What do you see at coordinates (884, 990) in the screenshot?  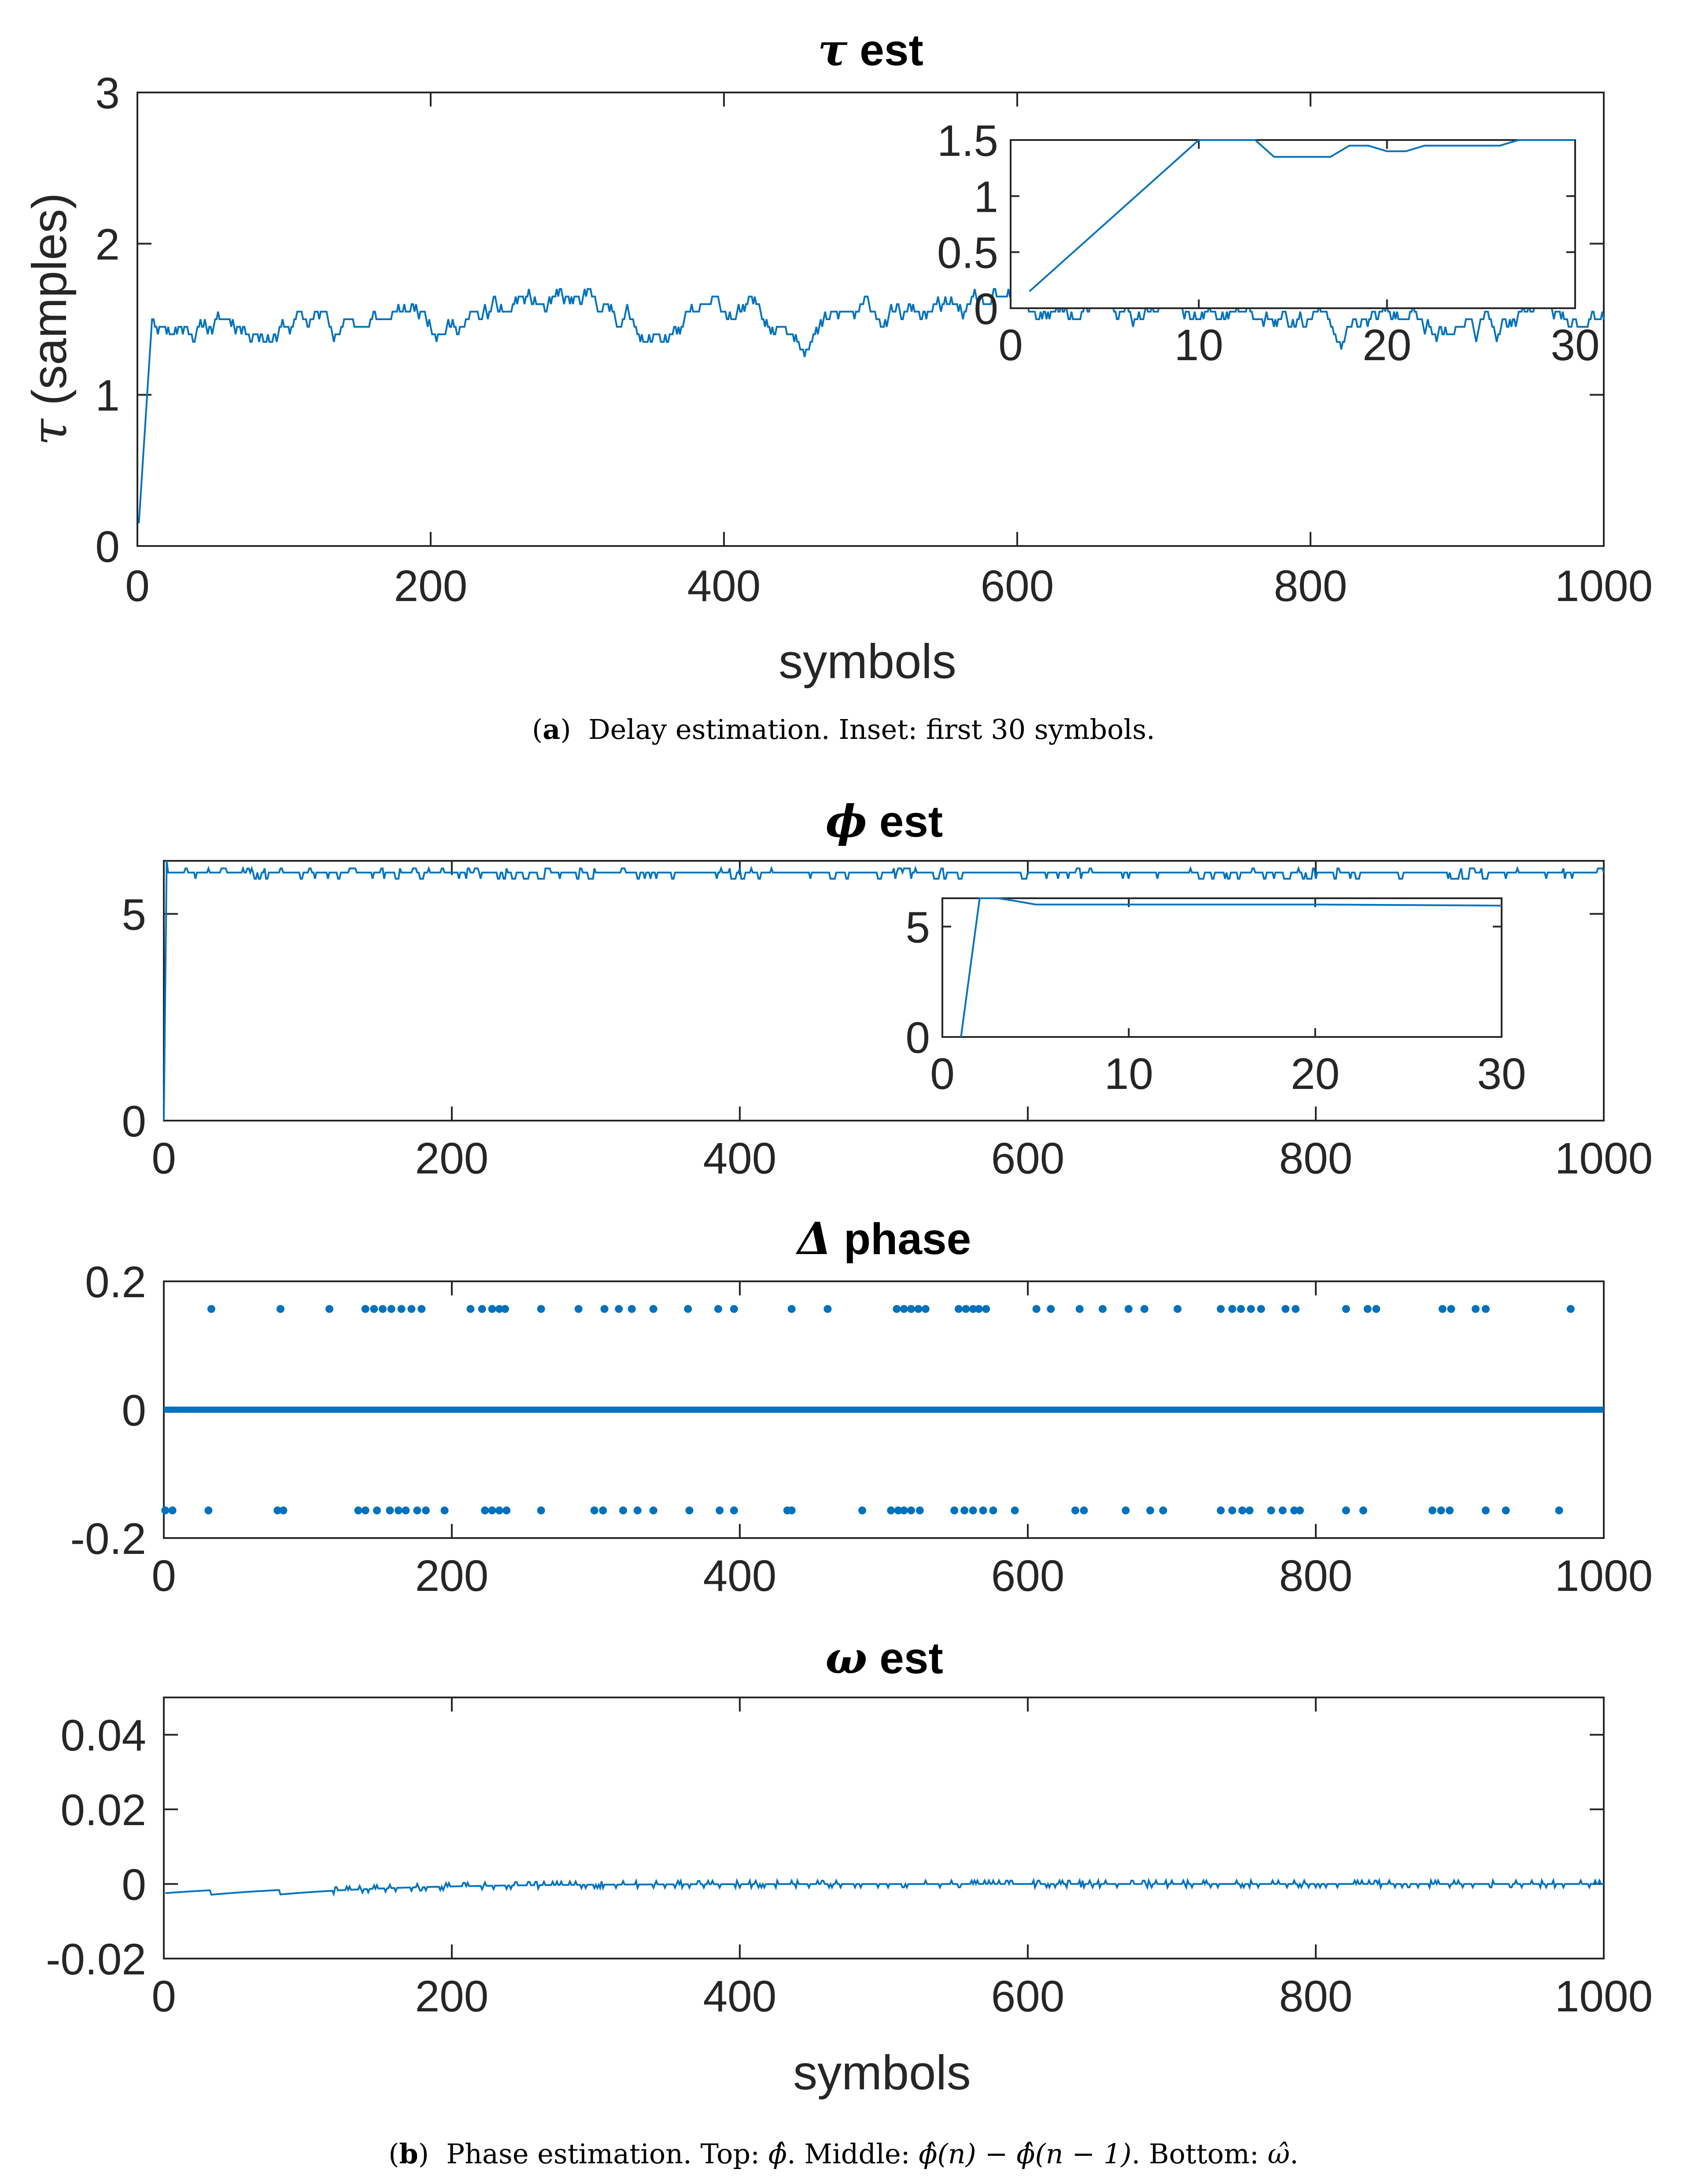 I see `phi-series-line` at bounding box center [884, 990].